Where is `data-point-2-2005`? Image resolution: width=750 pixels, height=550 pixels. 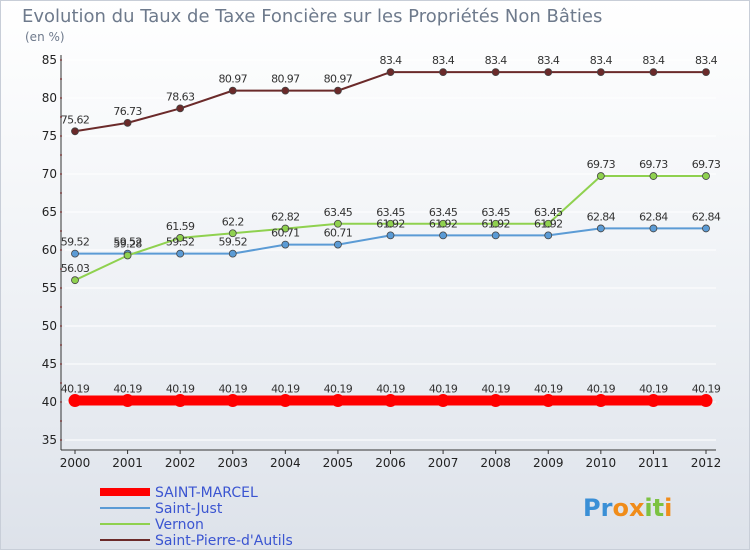 data-point-2-2005 is located at coordinates (338, 223).